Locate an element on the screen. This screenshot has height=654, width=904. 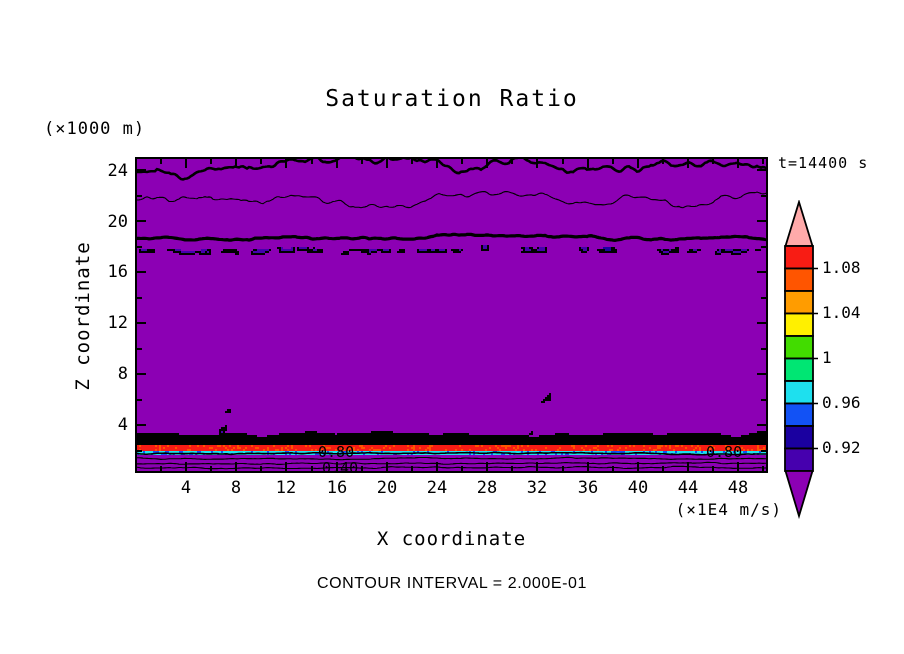
x-tick-12: 12 is located at coordinates (286, 488).